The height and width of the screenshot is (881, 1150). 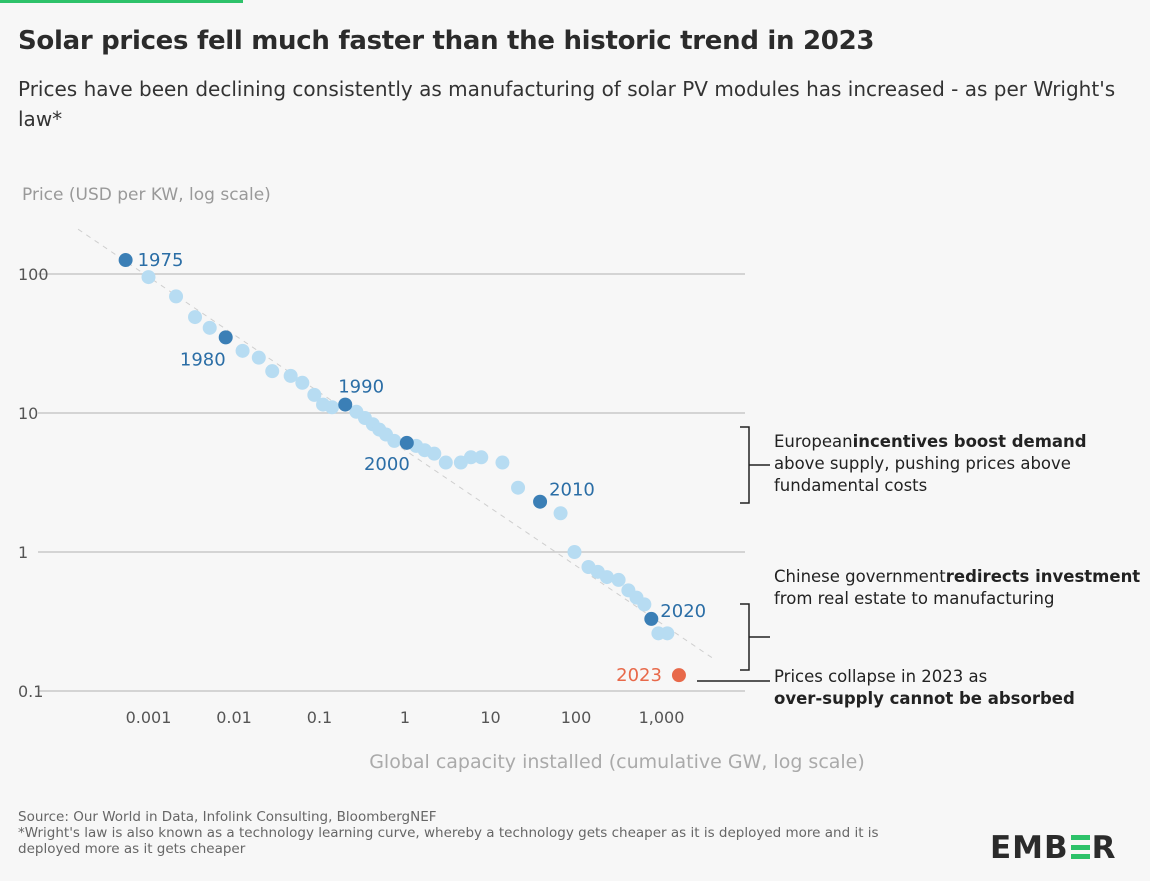 I want to click on year-label-2010: 2010, so click(x=572, y=490).